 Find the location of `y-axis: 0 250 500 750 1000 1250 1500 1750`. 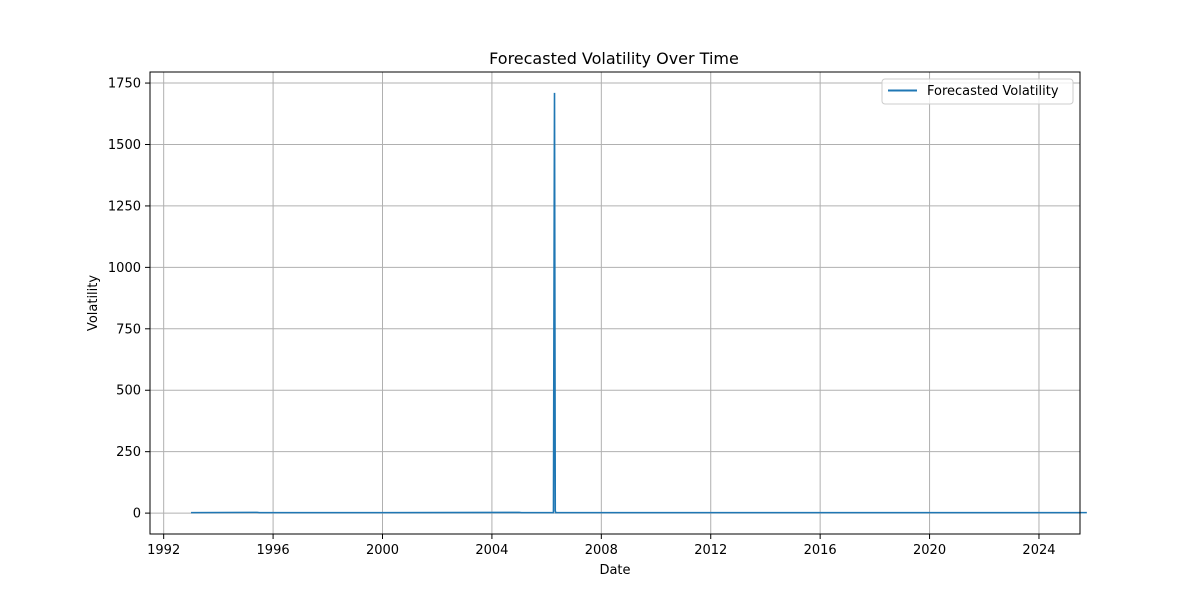

y-axis: 0 250 500 750 1000 1250 1500 1750 is located at coordinates (129, 299).